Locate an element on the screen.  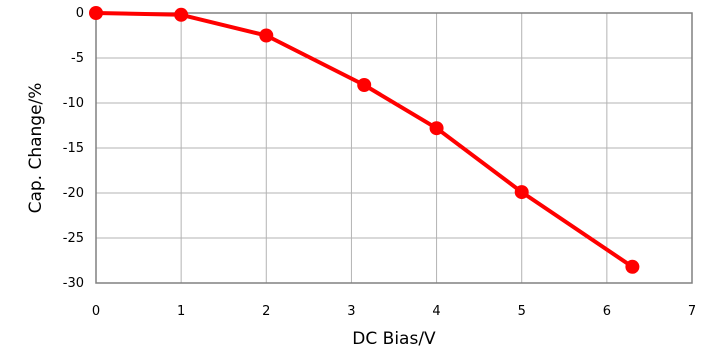
y-tick-label: 0 is located at coordinates (80, 13).